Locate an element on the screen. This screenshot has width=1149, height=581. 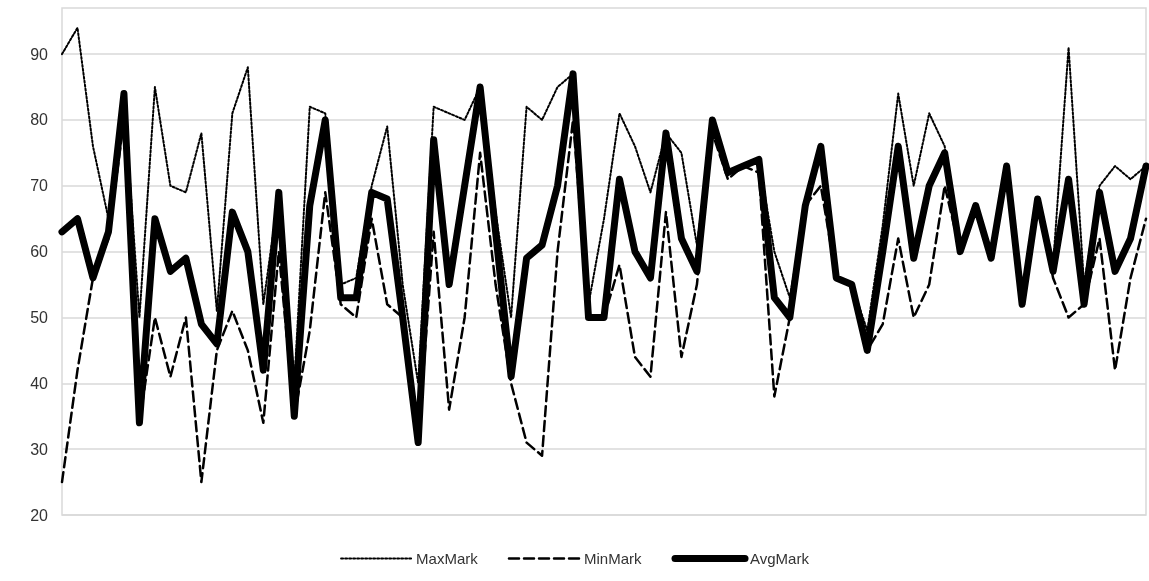
legend-label: AvgMark is located at coordinates (780, 558).